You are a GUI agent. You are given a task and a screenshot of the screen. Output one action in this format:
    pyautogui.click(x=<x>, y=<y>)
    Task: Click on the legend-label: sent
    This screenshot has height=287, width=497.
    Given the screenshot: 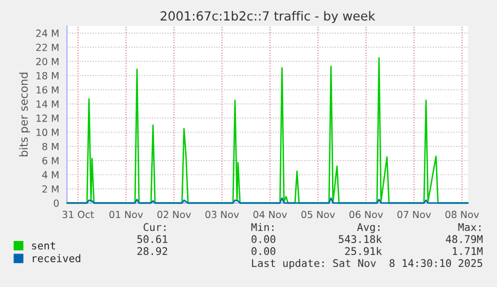 What is the action you would take?
    pyautogui.click(x=44, y=246)
    